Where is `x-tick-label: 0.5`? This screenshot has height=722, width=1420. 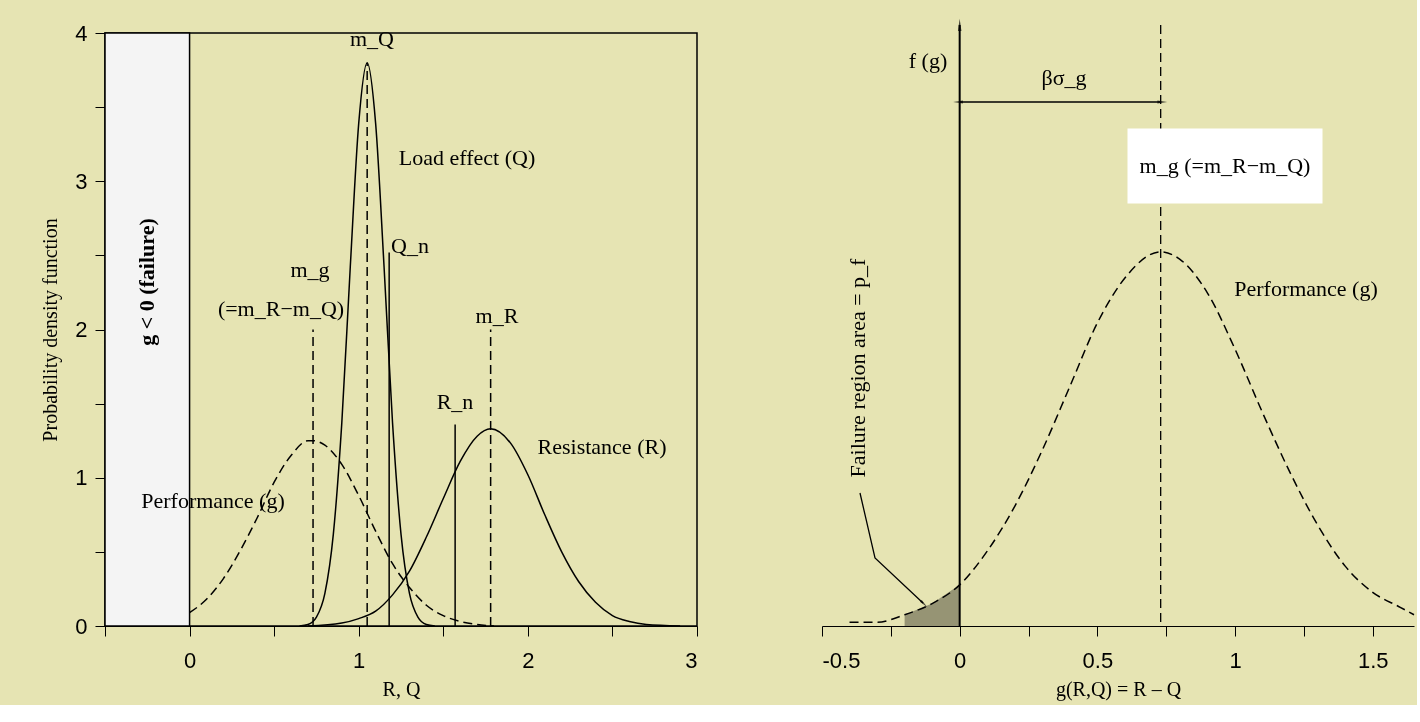 x-tick-label: 0.5 is located at coordinates (1098, 660).